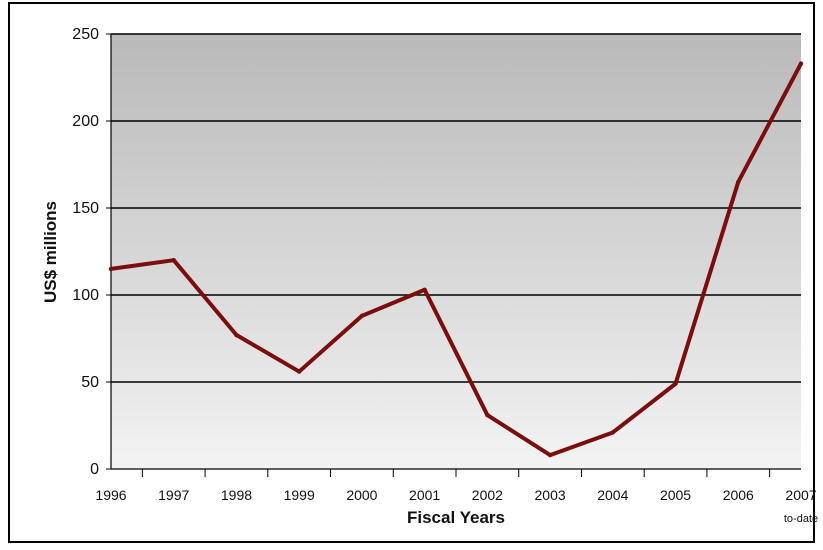 Image resolution: width=823 pixels, height=550 pixels. What do you see at coordinates (487, 495) in the screenshot?
I see `x-tick-label: 2002` at bounding box center [487, 495].